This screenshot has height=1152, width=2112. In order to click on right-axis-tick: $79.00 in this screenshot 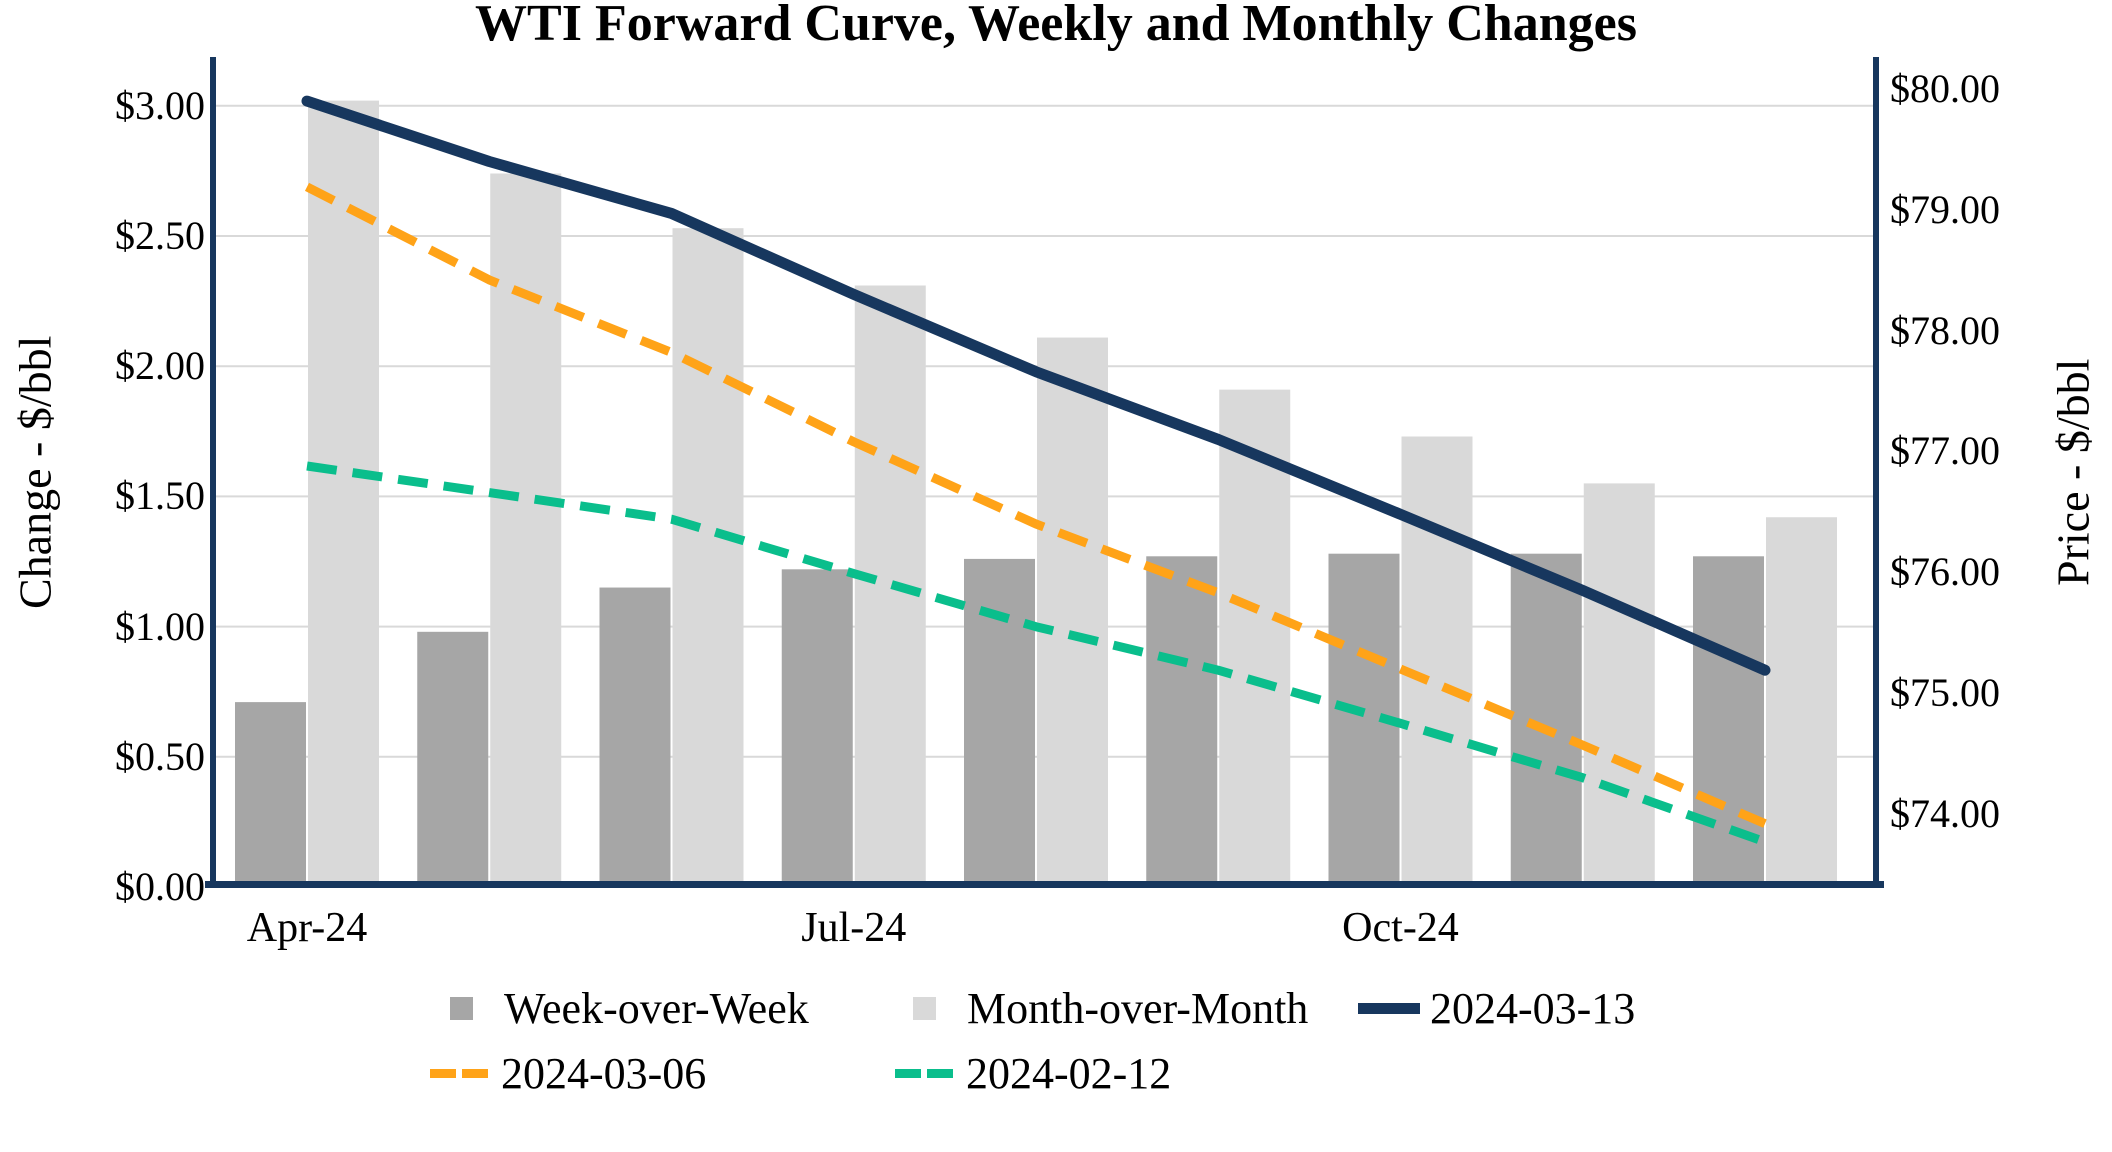, I will do `click(1945, 209)`.